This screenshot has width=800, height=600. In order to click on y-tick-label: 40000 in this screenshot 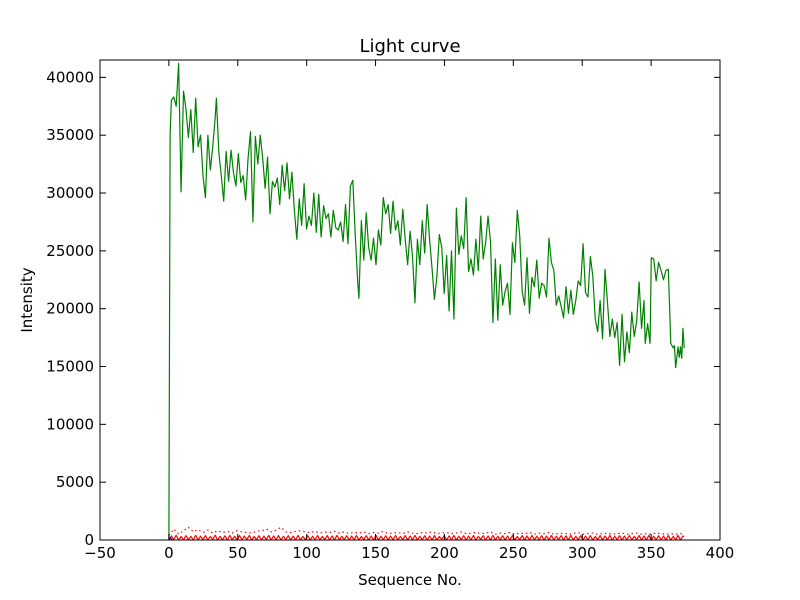, I will do `click(70, 77)`.